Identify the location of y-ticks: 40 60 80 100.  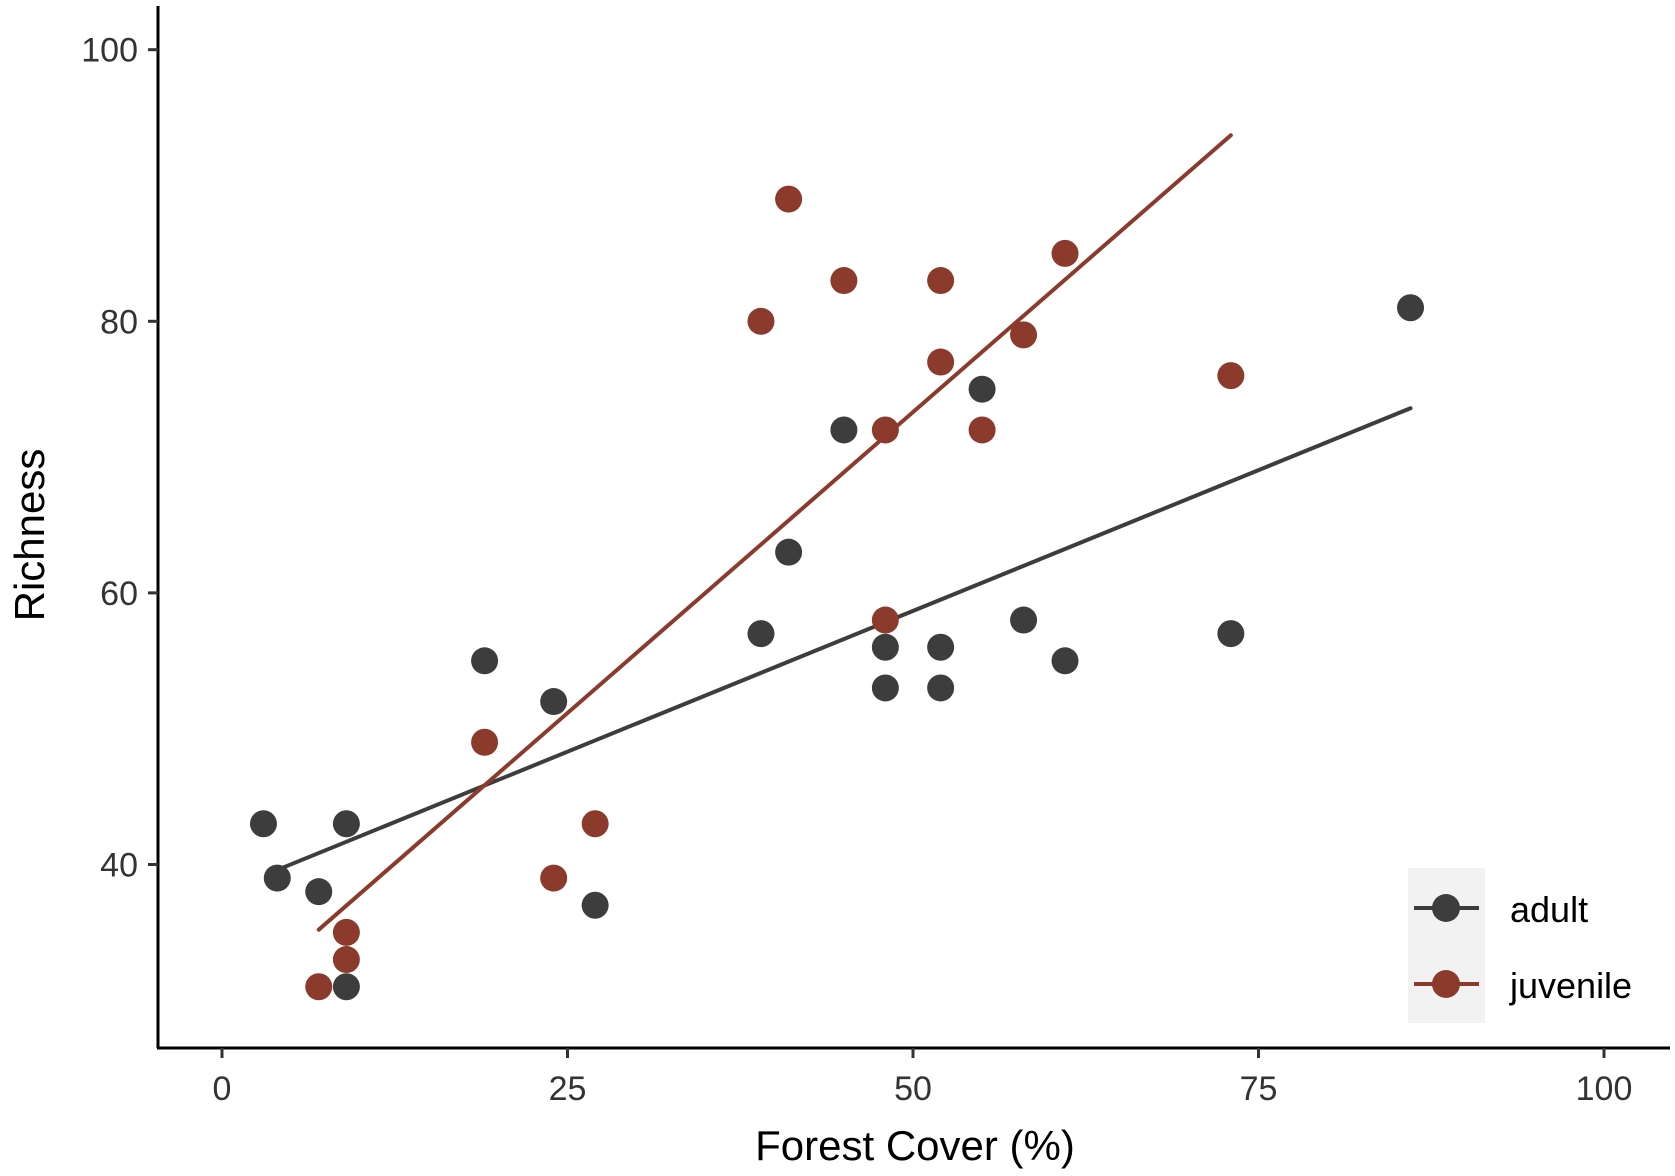
(119, 458).